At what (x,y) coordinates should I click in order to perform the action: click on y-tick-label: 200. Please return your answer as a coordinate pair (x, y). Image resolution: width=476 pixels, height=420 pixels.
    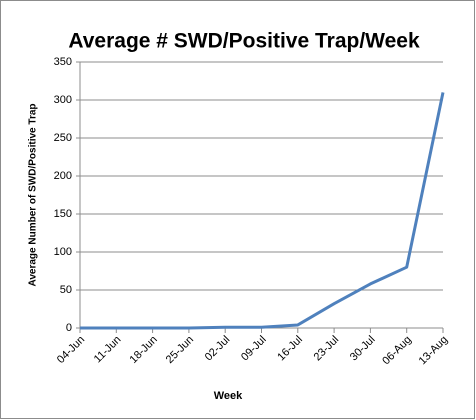
    Looking at the image, I should click on (63, 176).